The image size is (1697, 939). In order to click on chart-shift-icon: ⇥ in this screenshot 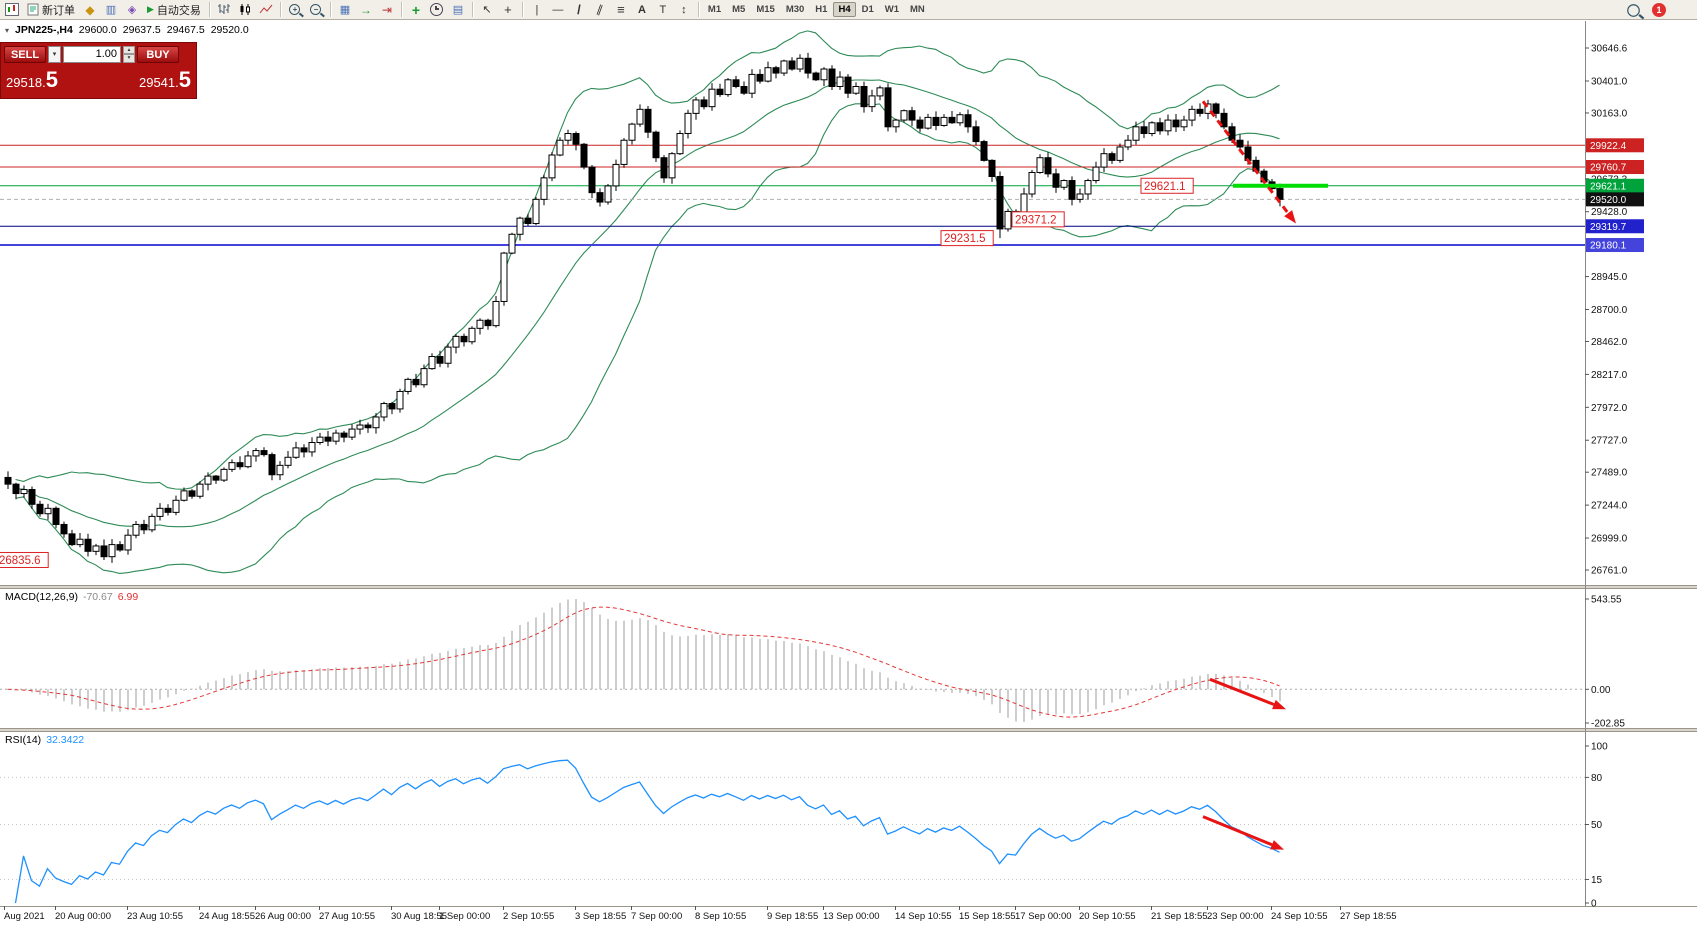, I will do `click(386, 9)`.